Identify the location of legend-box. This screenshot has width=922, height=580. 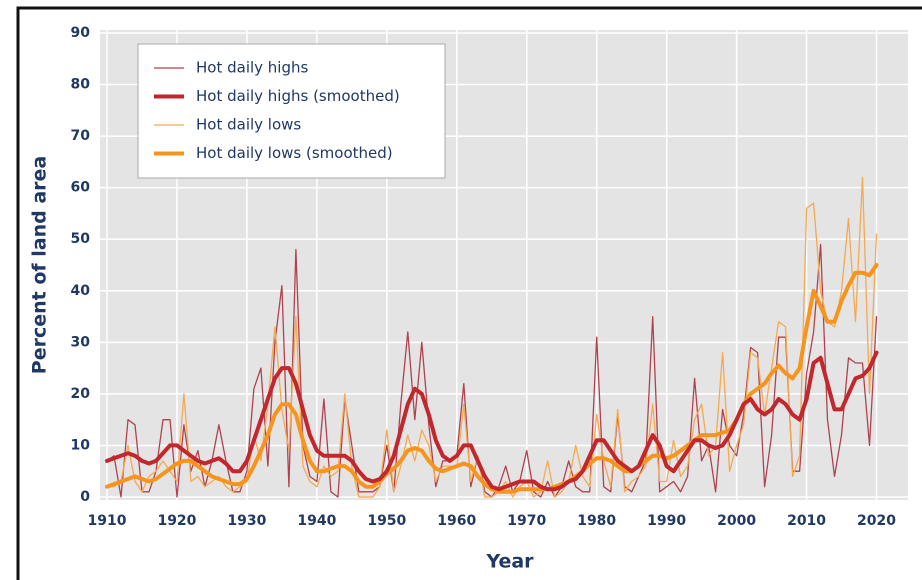
(291, 111).